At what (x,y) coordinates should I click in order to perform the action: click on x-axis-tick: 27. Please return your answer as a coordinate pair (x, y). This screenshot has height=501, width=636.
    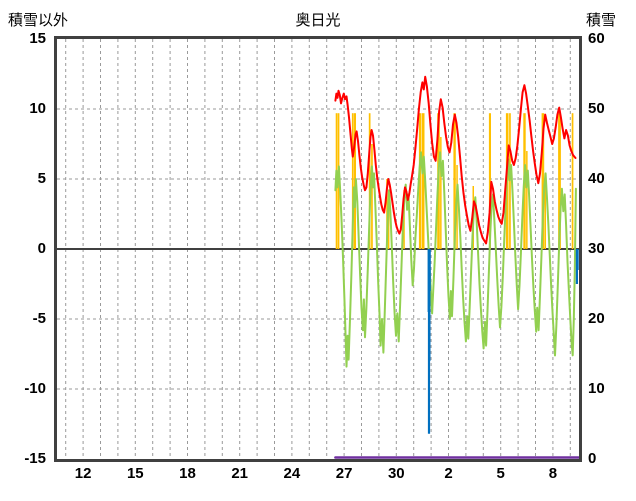
    Looking at the image, I should click on (344, 473).